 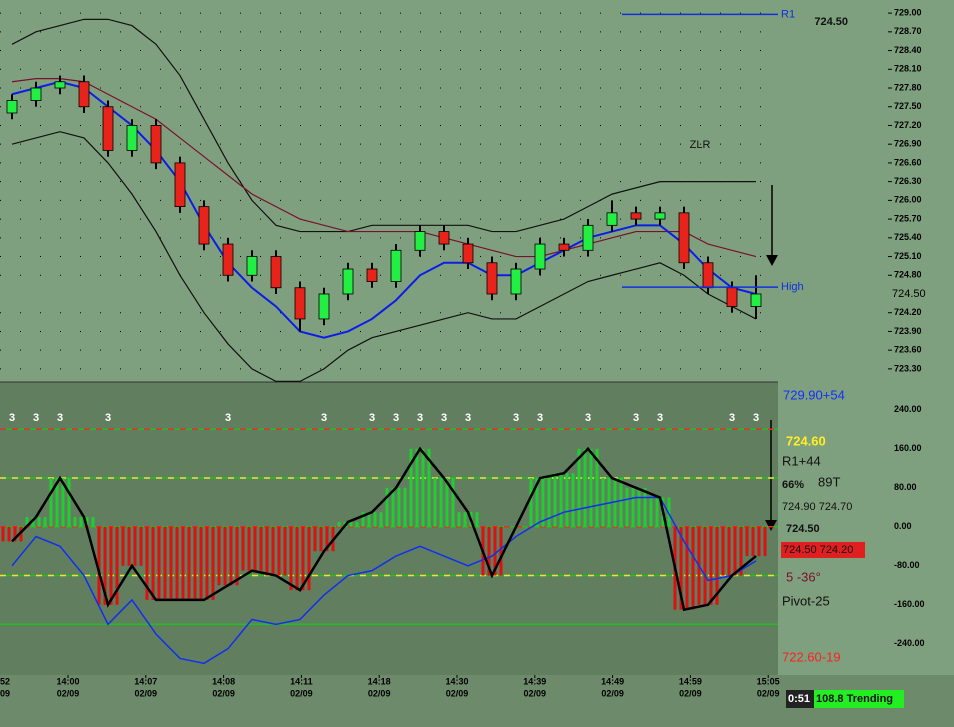 I want to click on y-tick-label: -240.00, so click(x=909, y=643).